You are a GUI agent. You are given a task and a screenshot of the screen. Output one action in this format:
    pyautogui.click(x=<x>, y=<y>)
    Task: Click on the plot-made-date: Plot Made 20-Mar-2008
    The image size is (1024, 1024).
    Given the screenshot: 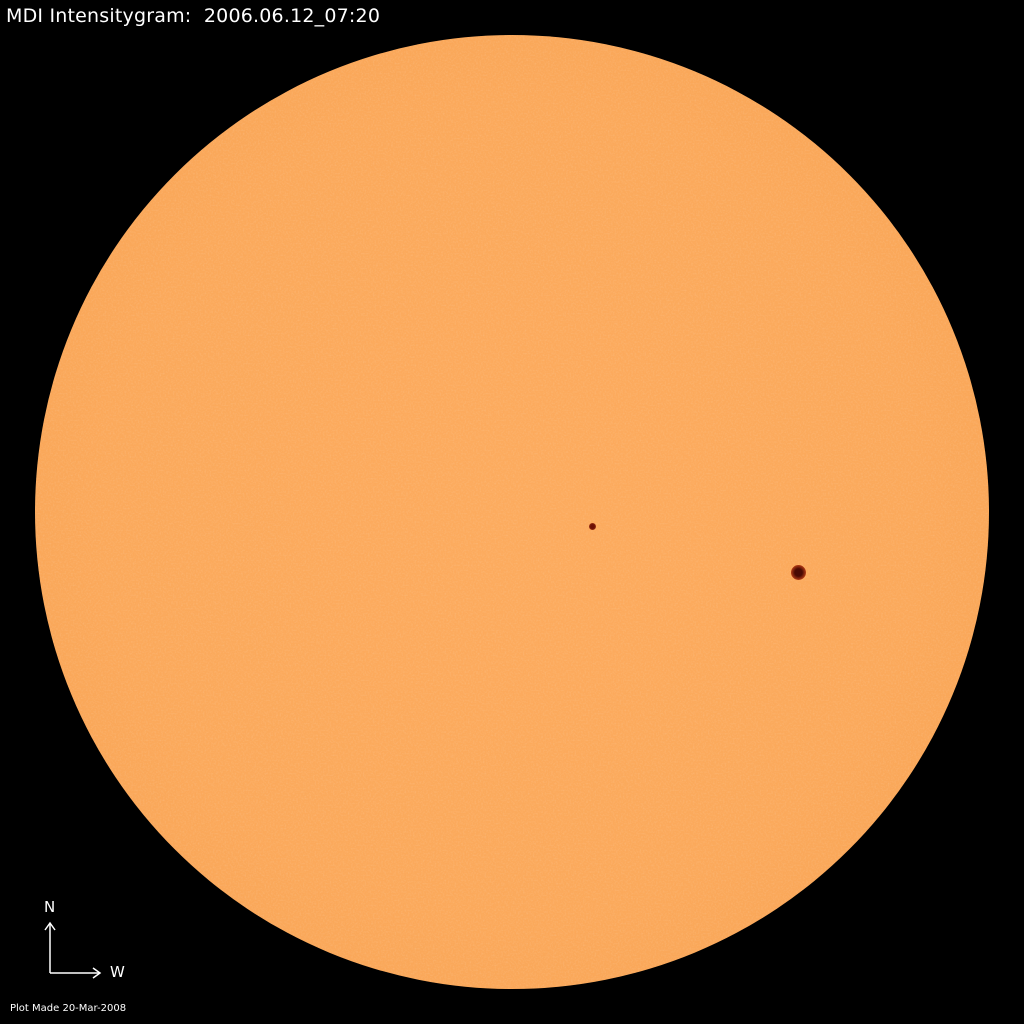 What is the action you would take?
    pyautogui.click(x=68, y=1008)
    